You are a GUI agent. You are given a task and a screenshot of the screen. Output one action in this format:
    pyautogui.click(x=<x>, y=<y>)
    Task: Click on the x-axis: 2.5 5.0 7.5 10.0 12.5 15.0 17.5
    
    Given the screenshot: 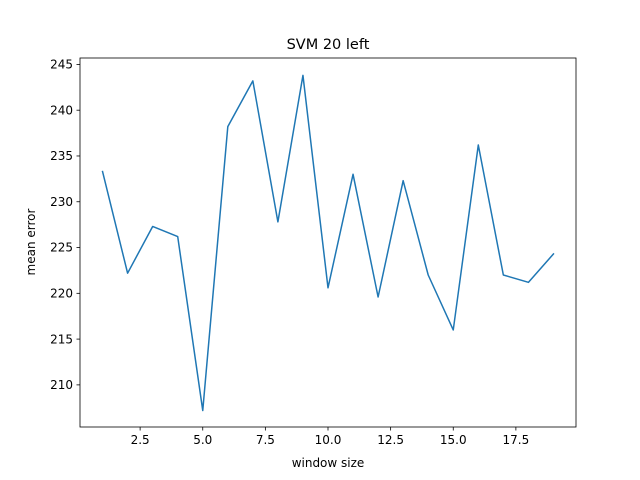 What is the action you would take?
    pyautogui.click(x=330, y=437)
    